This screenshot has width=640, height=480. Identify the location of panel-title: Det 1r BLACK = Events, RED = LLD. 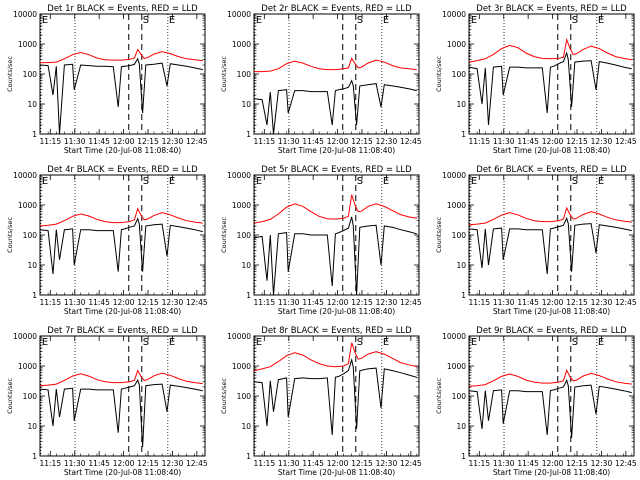
(122, 9).